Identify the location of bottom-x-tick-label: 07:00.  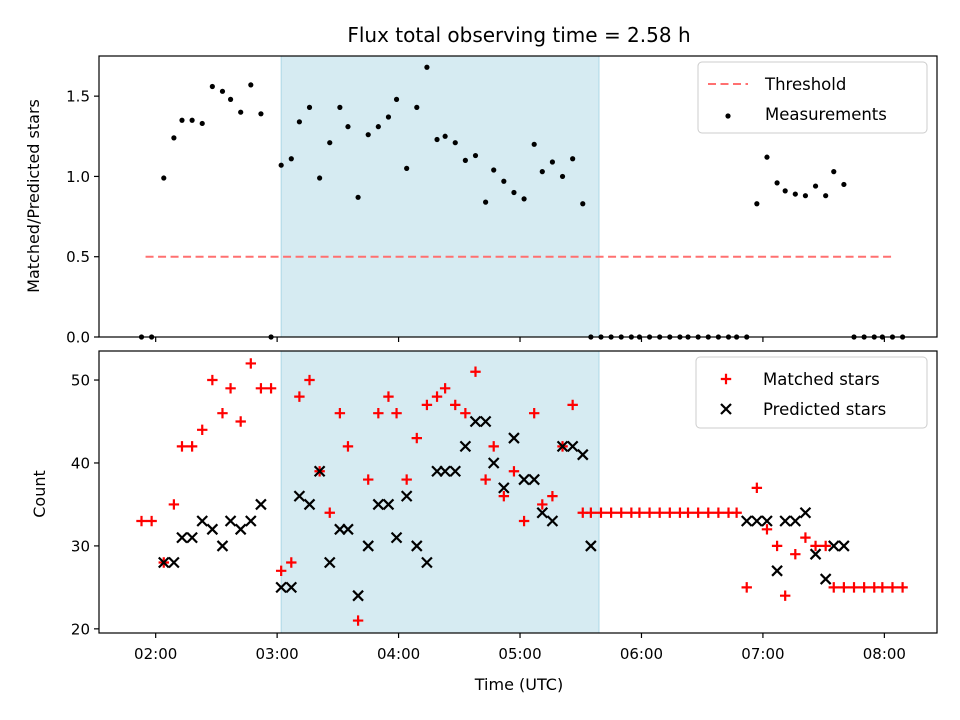
(762, 654).